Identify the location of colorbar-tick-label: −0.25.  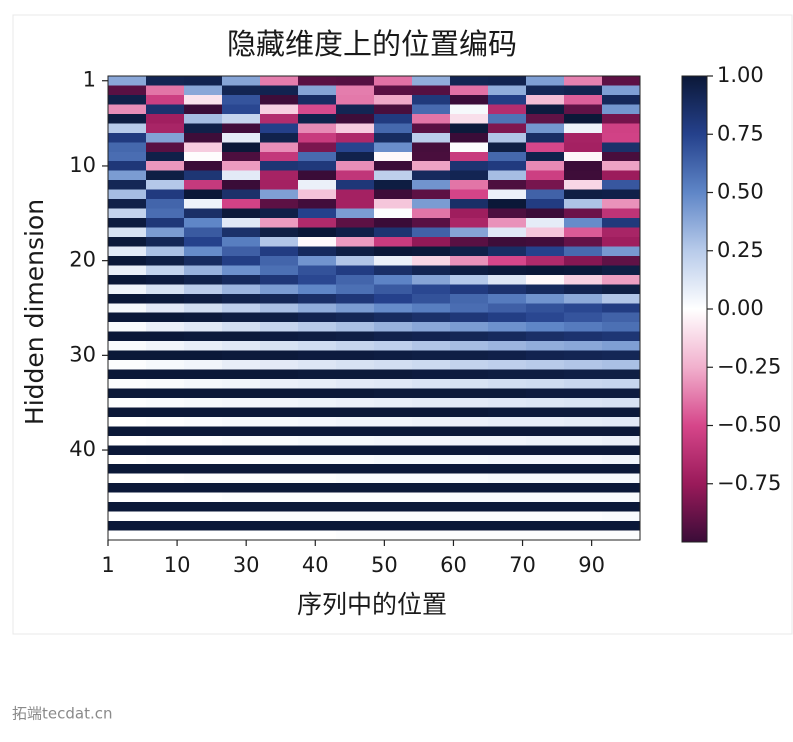
(749, 366).